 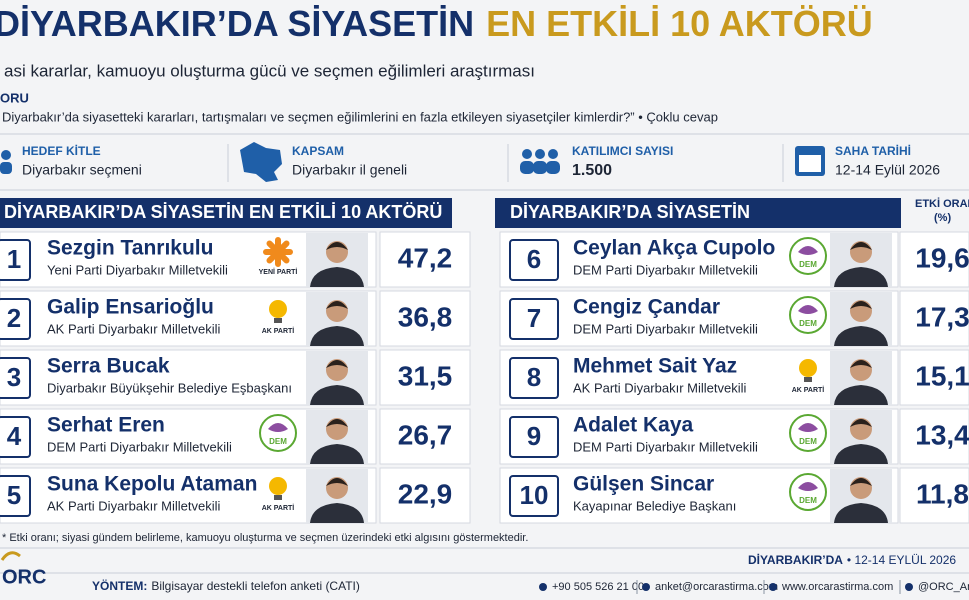 What do you see at coordinates (943, 587) in the screenshot?
I see `contact: @ORC_Ara` at bounding box center [943, 587].